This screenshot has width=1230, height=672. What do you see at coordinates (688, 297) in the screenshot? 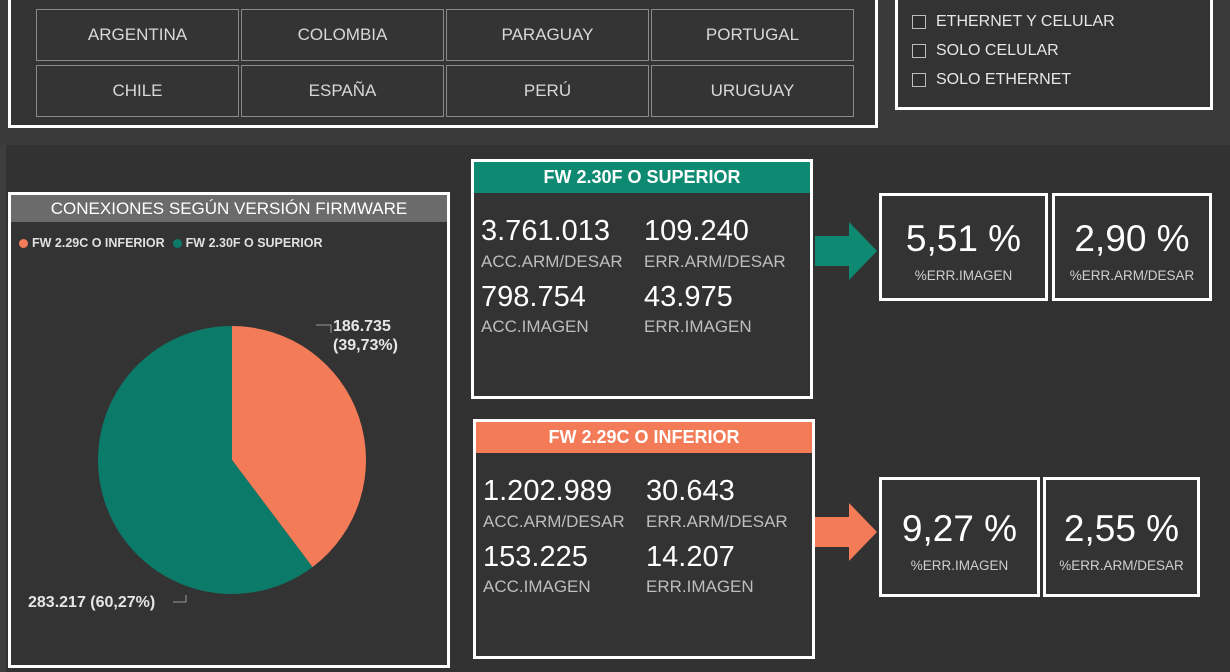
I see `err-img-value: 43.975` at bounding box center [688, 297].